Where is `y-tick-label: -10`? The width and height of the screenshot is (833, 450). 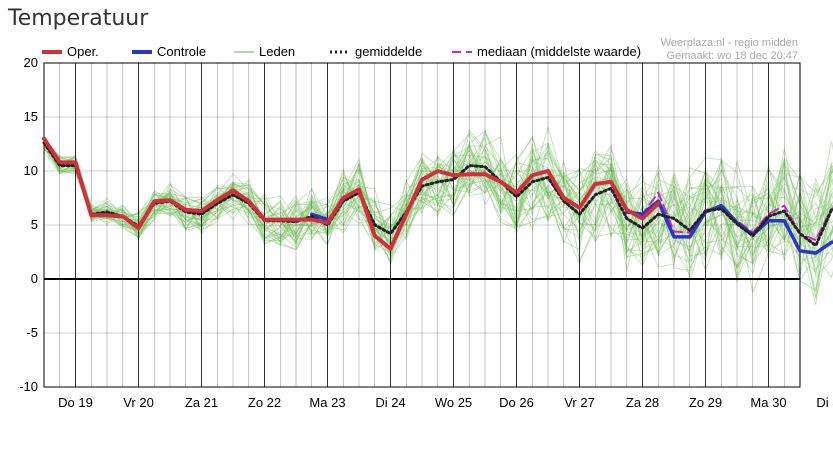
y-tick-label: -10 is located at coordinates (28, 386).